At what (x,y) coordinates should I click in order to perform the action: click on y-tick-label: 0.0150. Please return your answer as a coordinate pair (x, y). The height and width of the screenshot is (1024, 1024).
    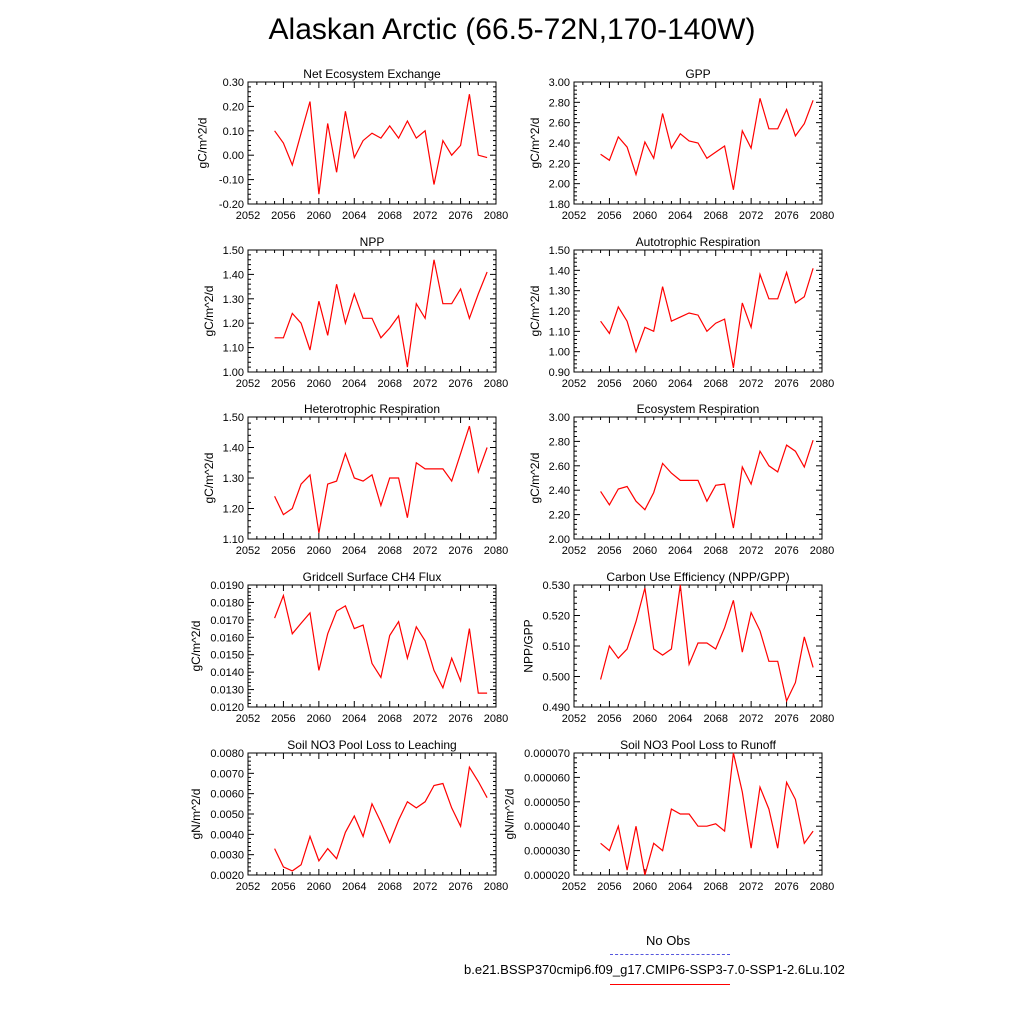
    Looking at the image, I should click on (227, 656).